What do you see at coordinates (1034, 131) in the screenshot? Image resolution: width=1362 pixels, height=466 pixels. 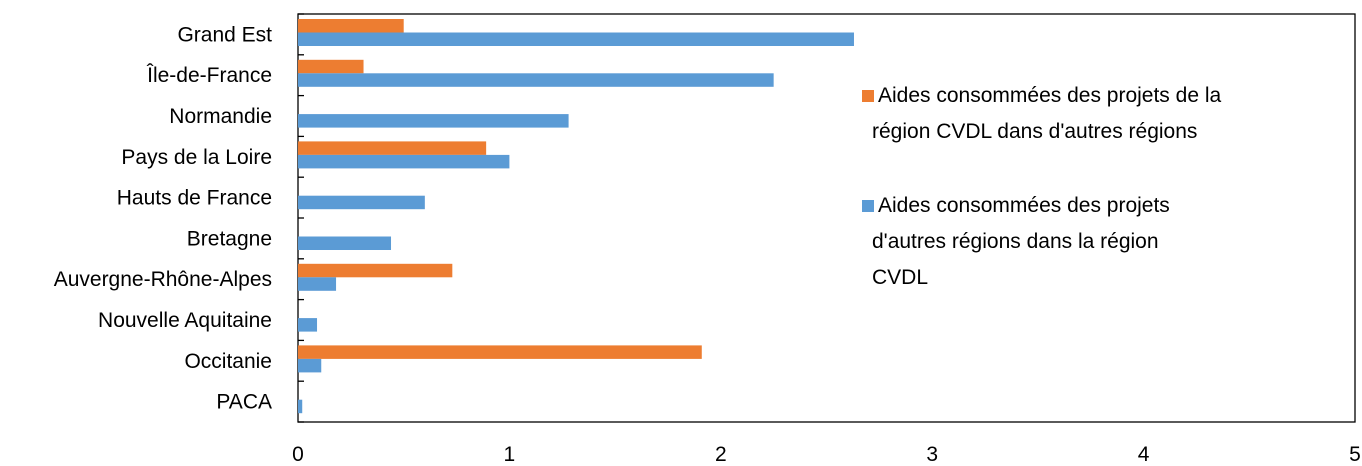 I see `legend-label-1: région CVDL dans d'autres régions` at bounding box center [1034, 131].